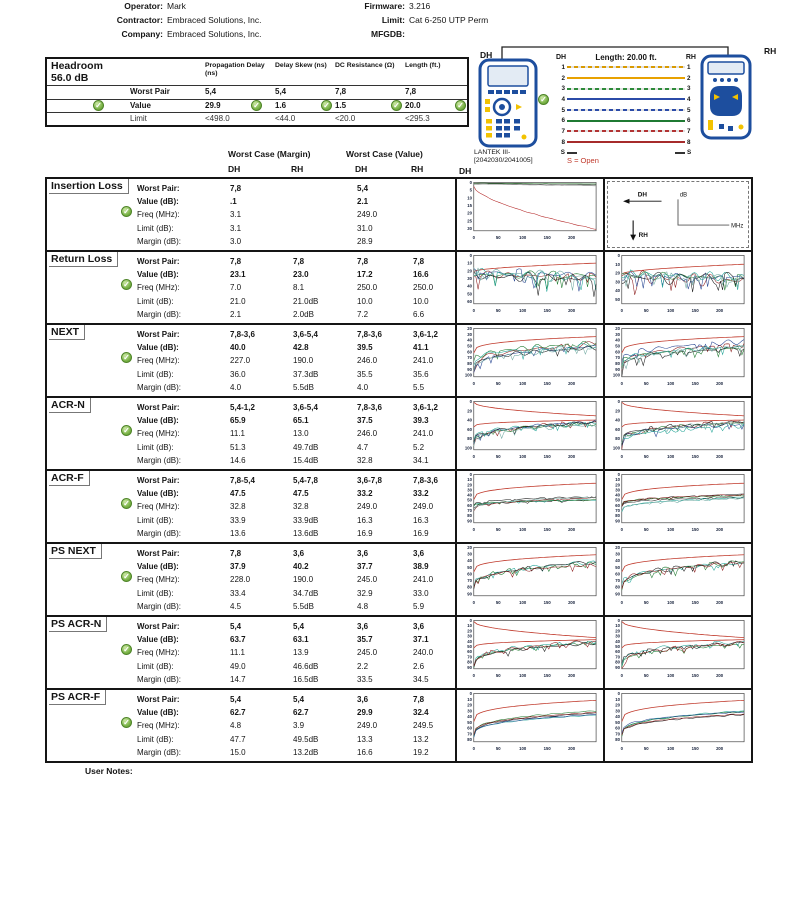 This screenshot has width=800, height=900. Describe the element at coordinates (214, 34) in the screenshot. I see `company-value: Embraced Solutions, Inc.` at that location.